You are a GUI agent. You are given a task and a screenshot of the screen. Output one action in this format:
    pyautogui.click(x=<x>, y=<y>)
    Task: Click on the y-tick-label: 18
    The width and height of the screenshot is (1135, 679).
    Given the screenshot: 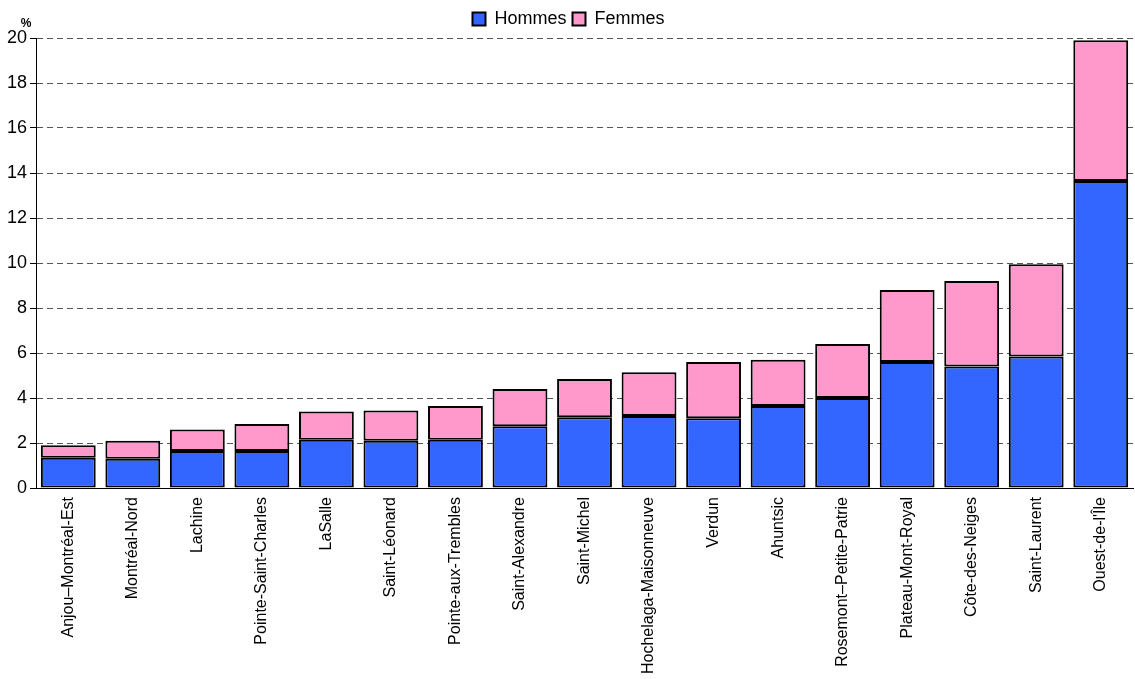 What is the action you would take?
    pyautogui.click(x=17, y=81)
    